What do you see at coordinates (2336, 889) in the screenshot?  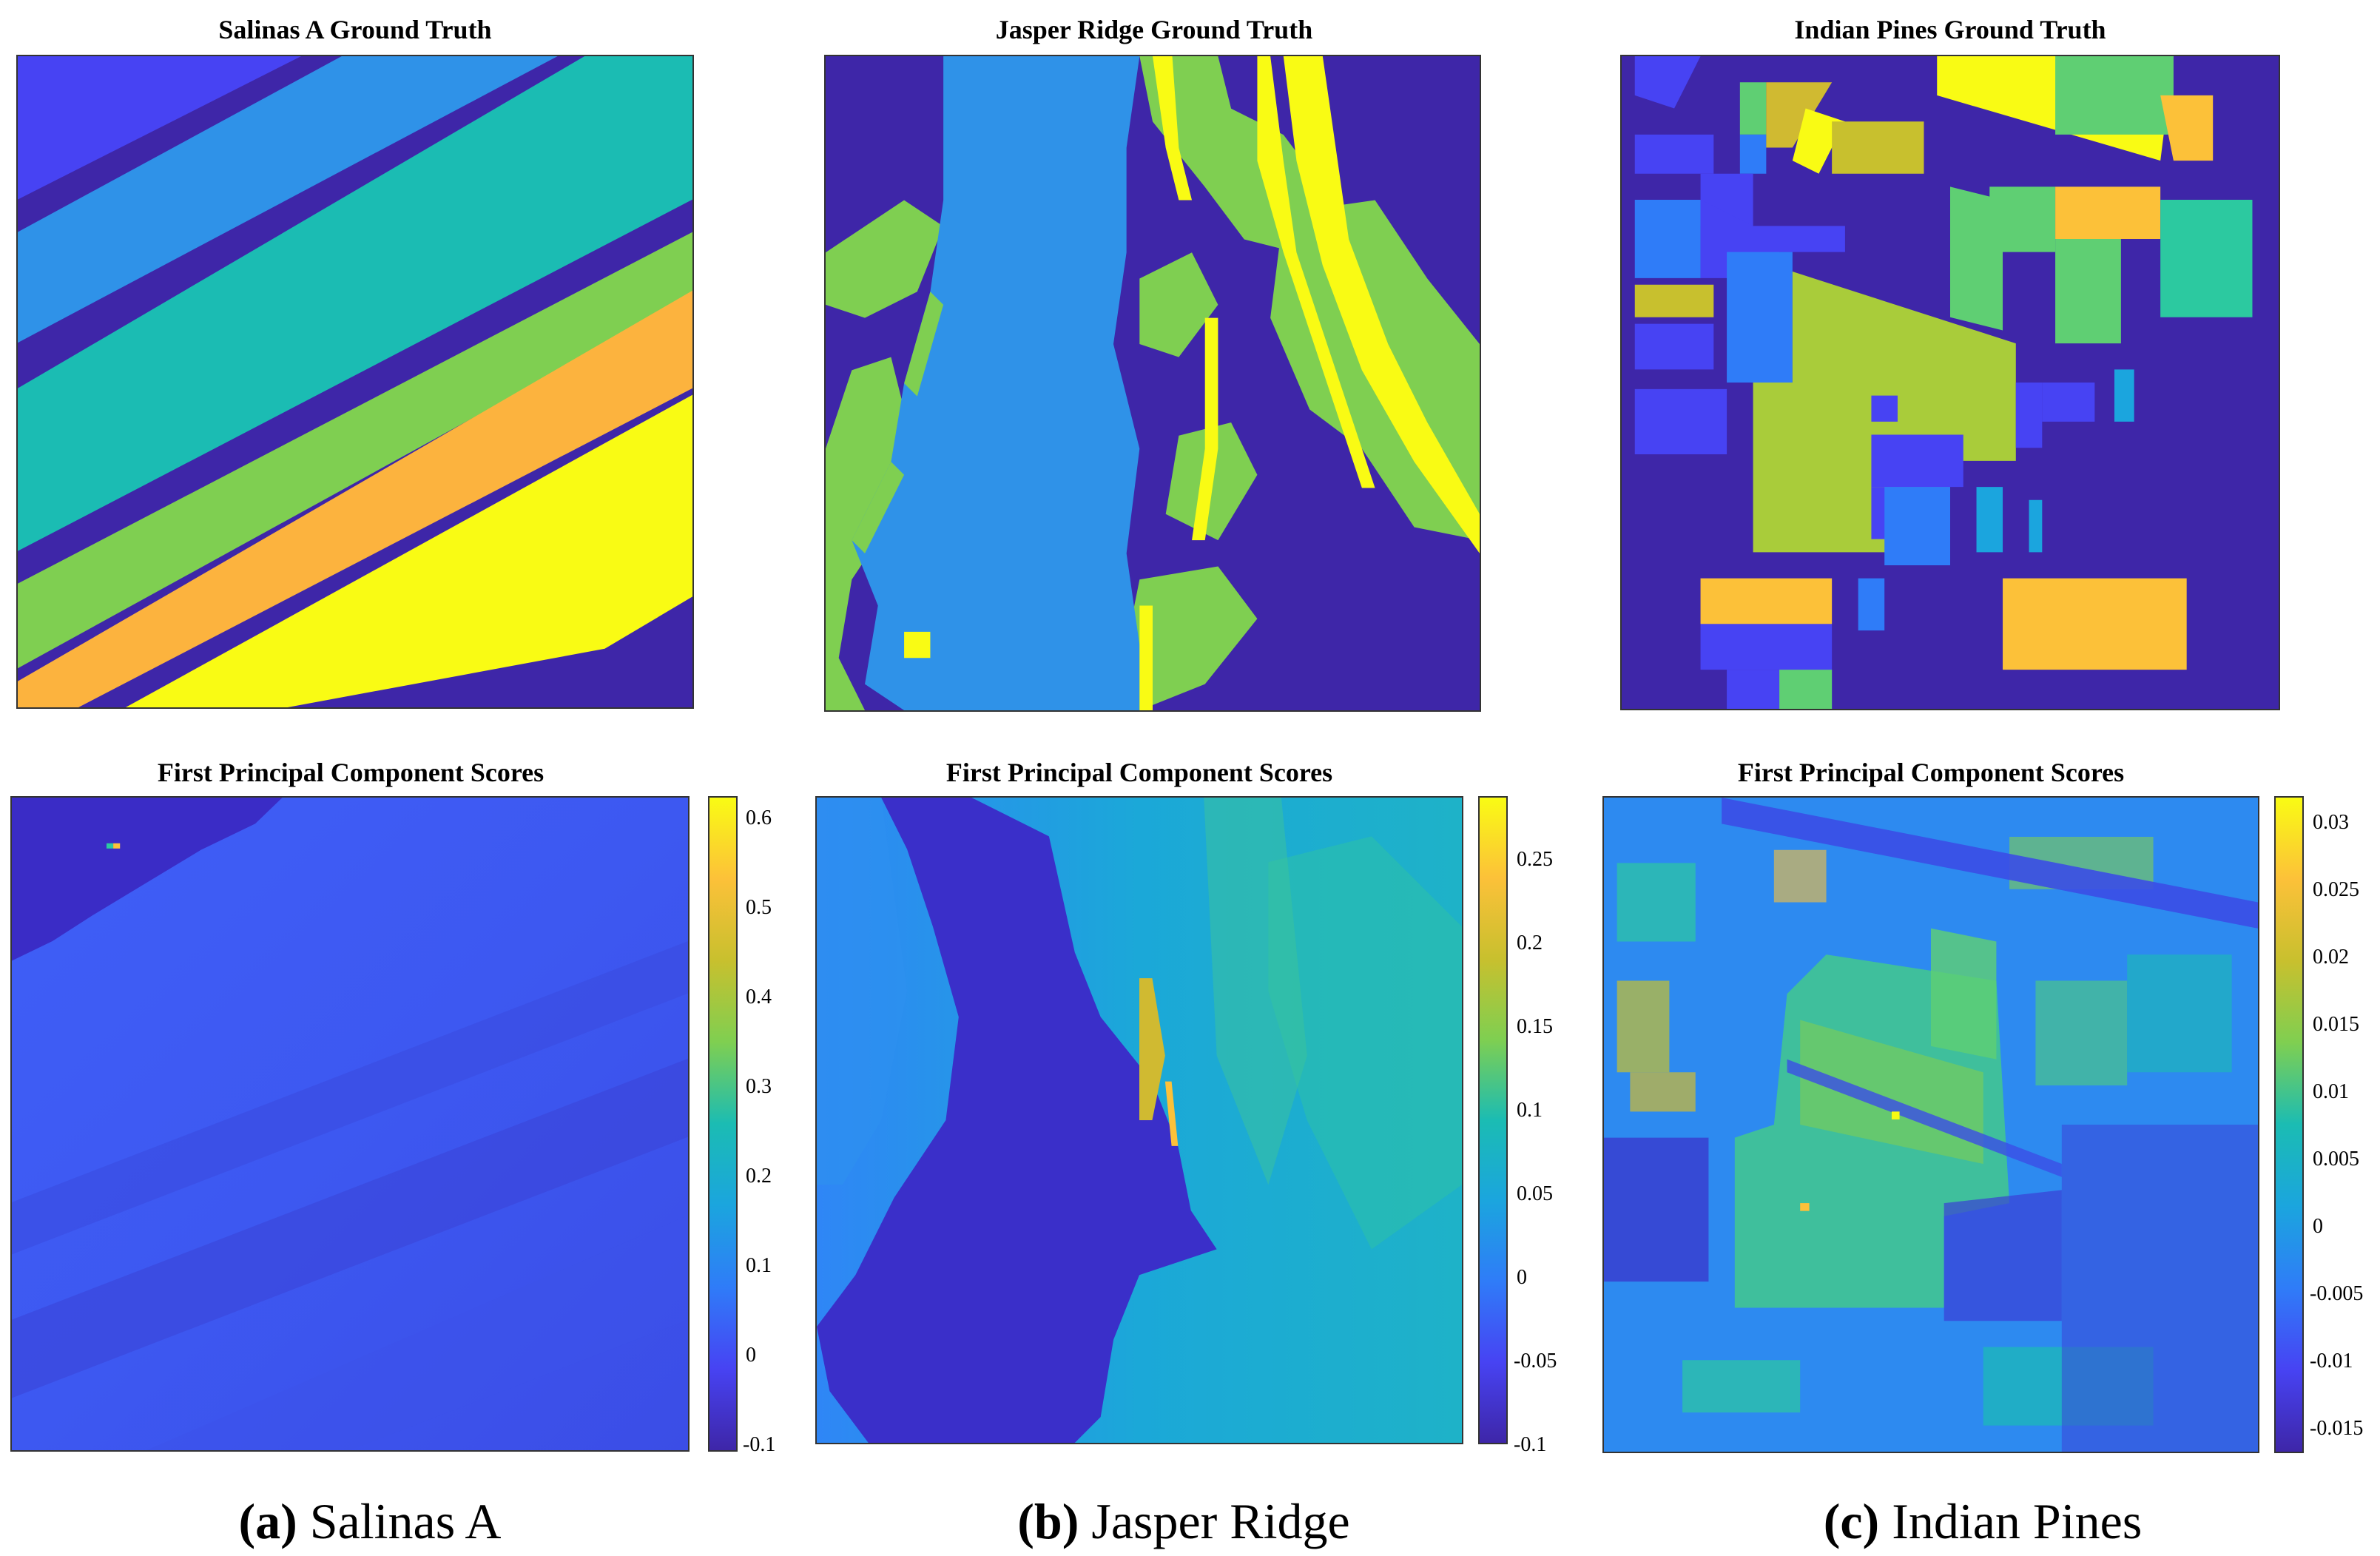 I see `colorbar-tick: 0.025` at bounding box center [2336, 889].